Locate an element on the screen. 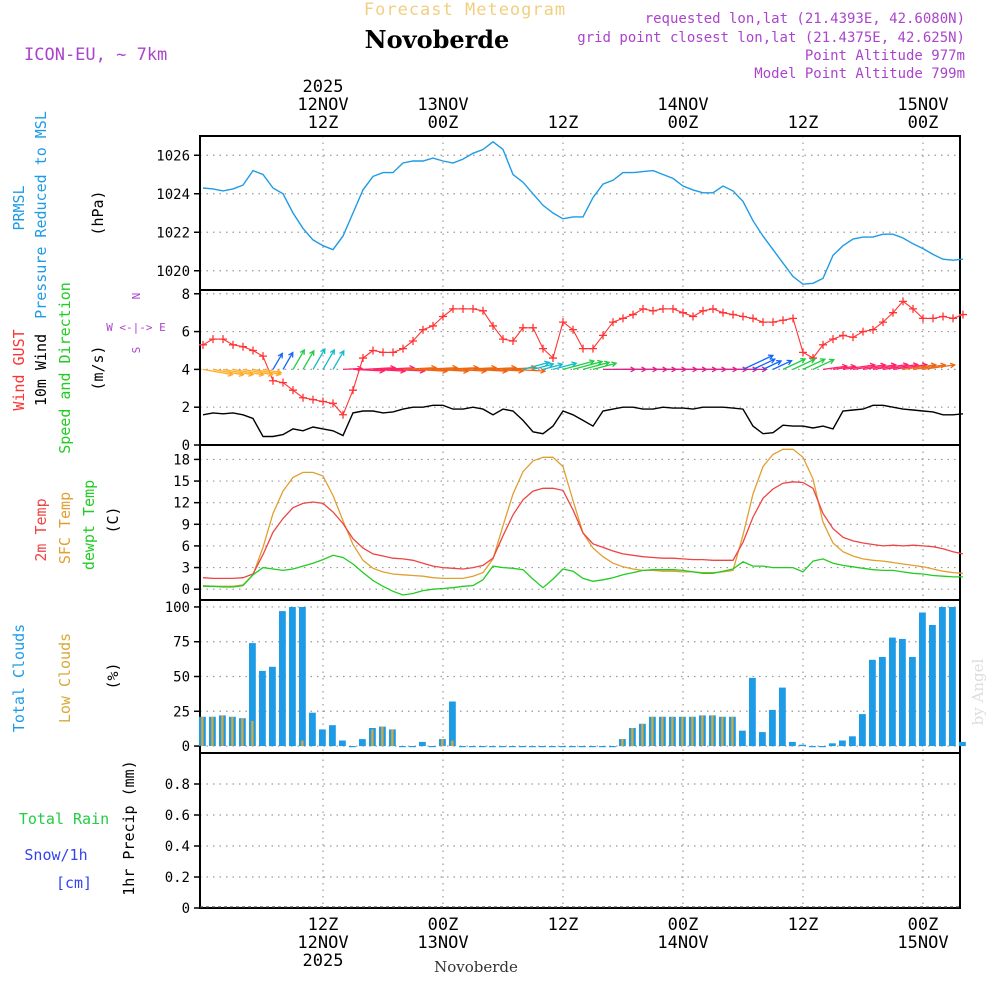 The image size is (1000, 1000). bottom-year-label: 2025 is located at coordinates (323, 961).